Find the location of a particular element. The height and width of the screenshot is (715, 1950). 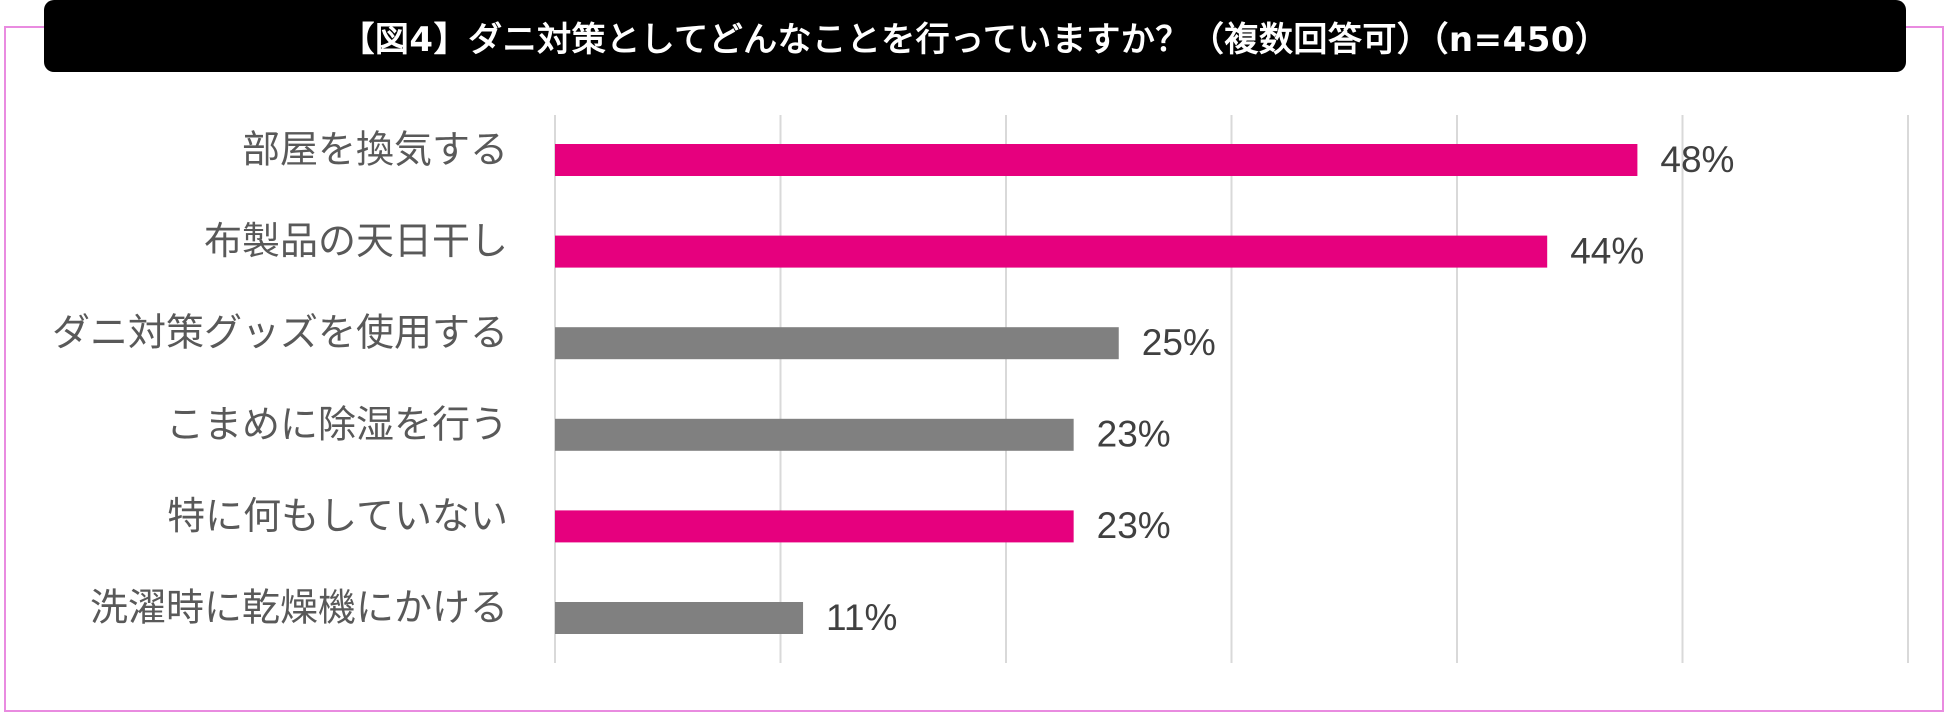

category-label: 布製品の天日干し is located at coordinates (356, 241).